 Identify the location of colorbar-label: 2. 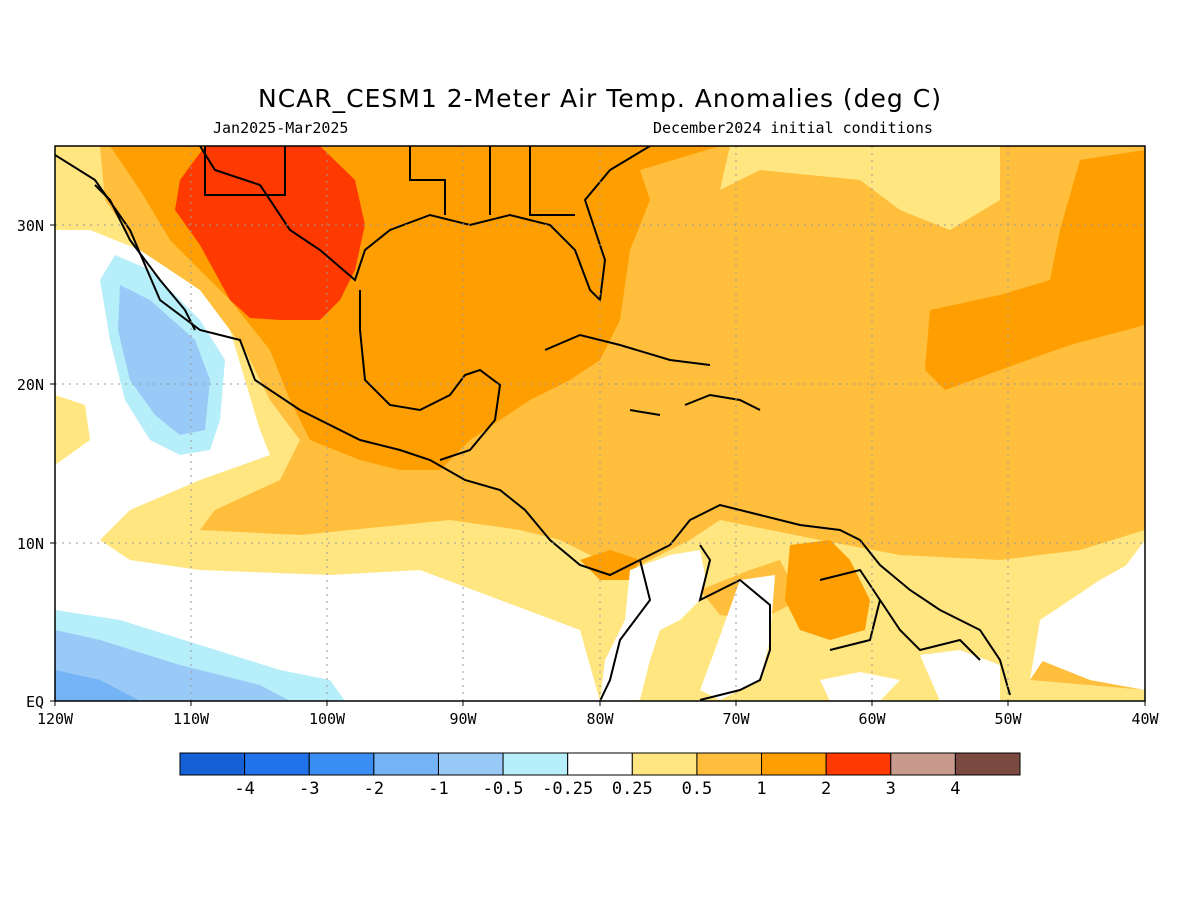
(826, 789).